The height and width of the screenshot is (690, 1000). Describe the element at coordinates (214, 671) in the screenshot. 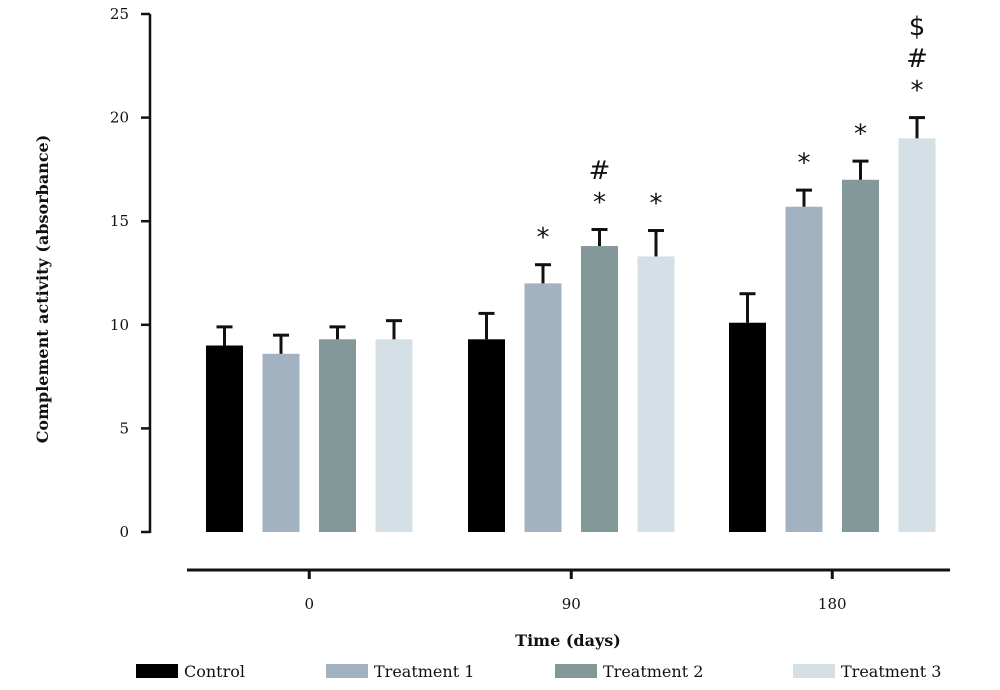

I see `legend-label: Control` at that location.